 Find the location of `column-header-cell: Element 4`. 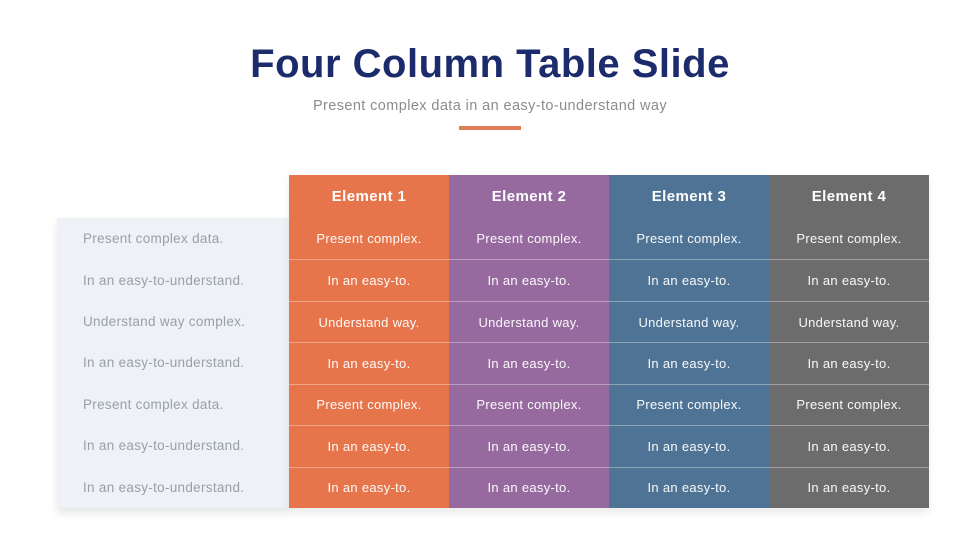

column-header-cell: Element 4 is located at coordinates (849, 196).